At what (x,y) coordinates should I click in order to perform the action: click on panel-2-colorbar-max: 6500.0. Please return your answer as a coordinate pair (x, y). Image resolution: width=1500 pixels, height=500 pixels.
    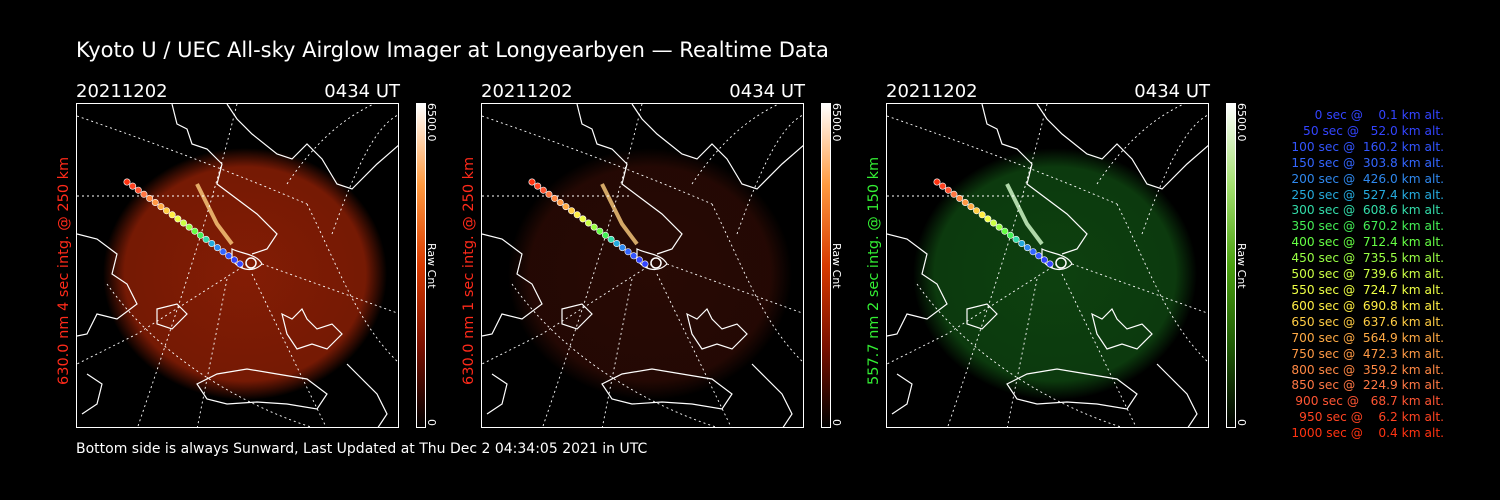
    Looking at the image, I should click on (836, 122).